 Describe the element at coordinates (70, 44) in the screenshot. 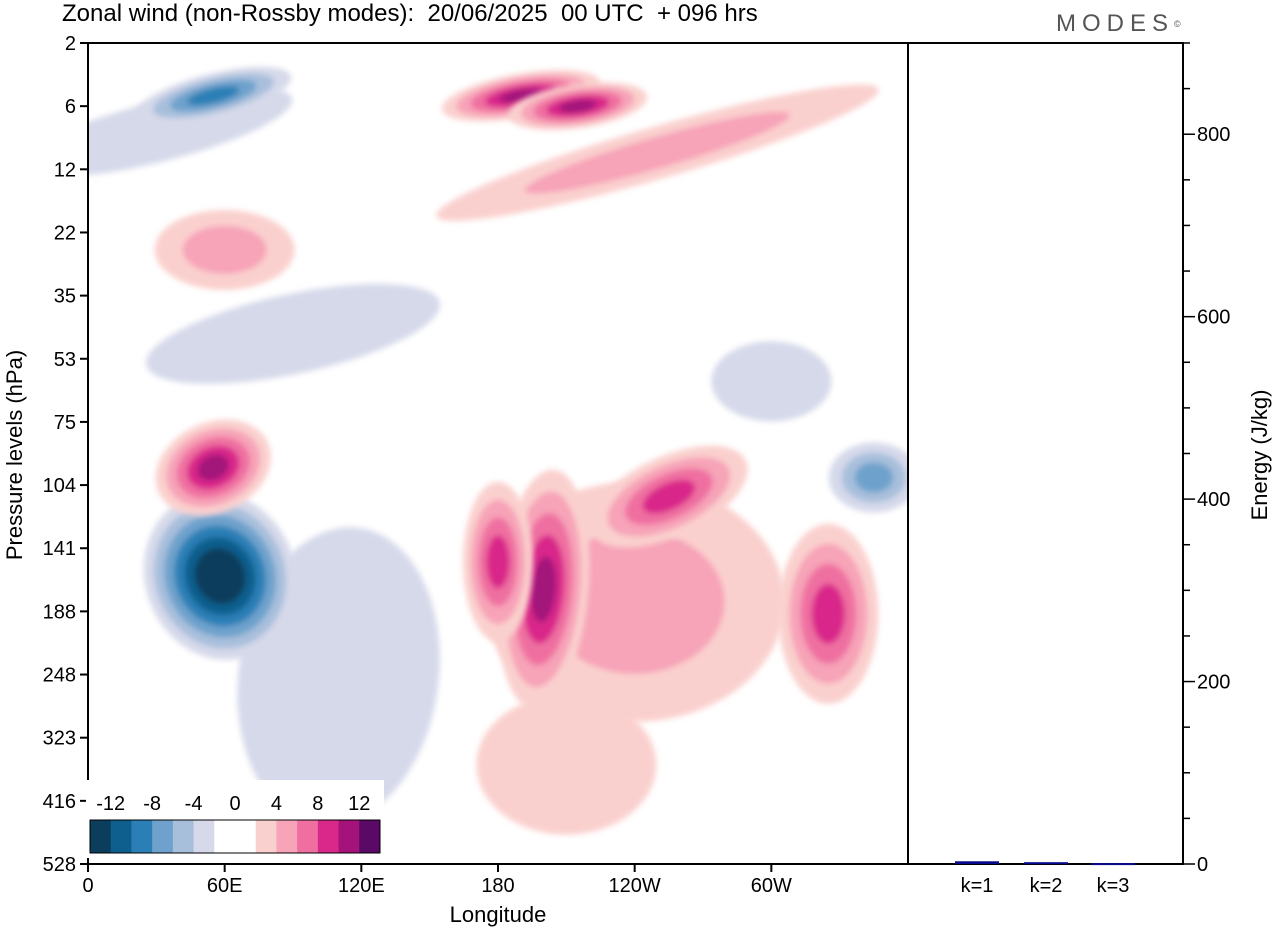

I see `pressure-tick-label: 2` at that location.